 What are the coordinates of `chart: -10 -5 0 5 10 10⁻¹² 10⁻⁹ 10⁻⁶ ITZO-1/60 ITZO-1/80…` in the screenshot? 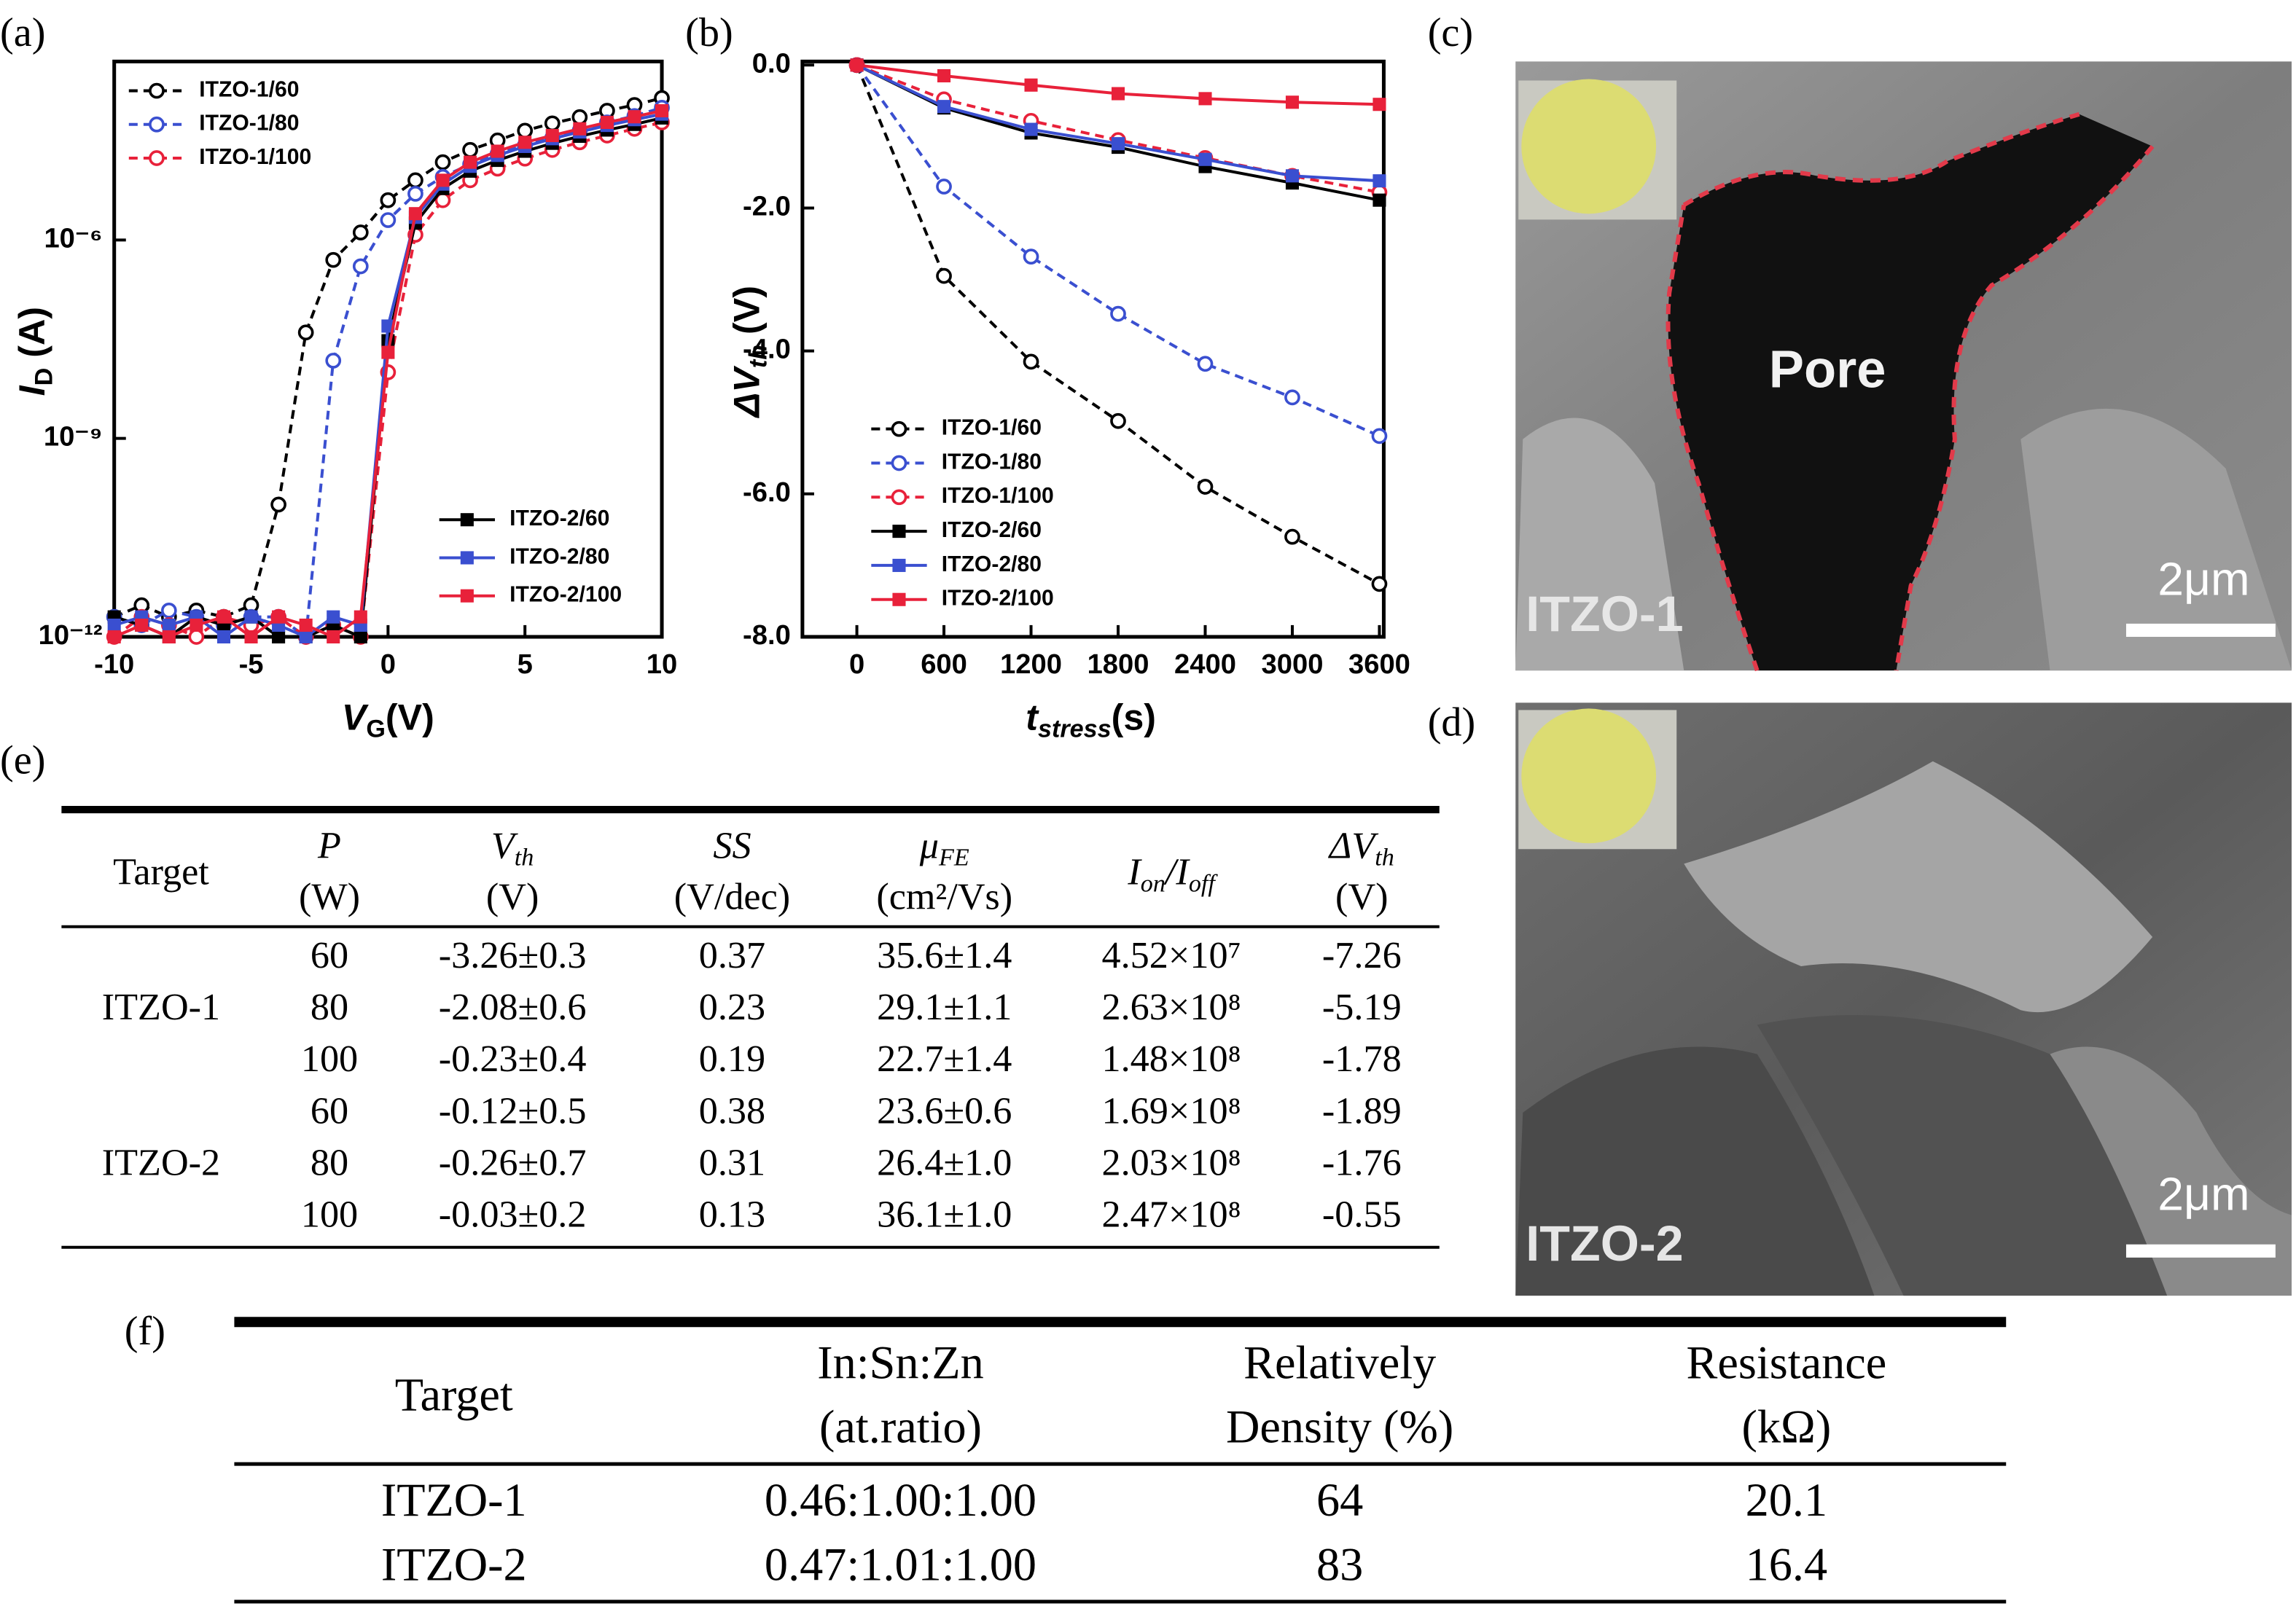 It's located at (358, 369).